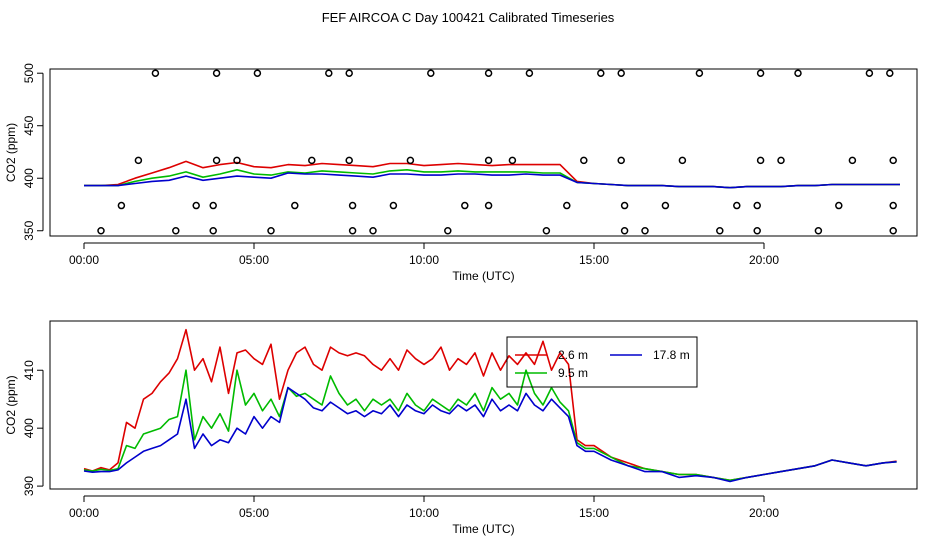 Image resolution: width=936 pixels, height=540 pixels. I want to click on bottom-y-tick-label: 400, so click(29, 428).